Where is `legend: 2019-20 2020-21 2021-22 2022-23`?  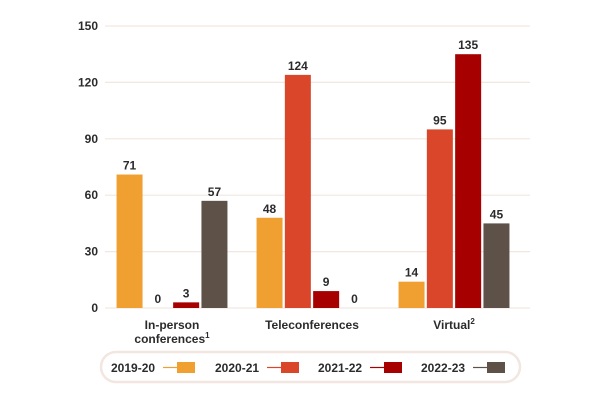 legend: 2019-20 2020-21 2021-22 2022-23 is located at coordinates (310, 367).